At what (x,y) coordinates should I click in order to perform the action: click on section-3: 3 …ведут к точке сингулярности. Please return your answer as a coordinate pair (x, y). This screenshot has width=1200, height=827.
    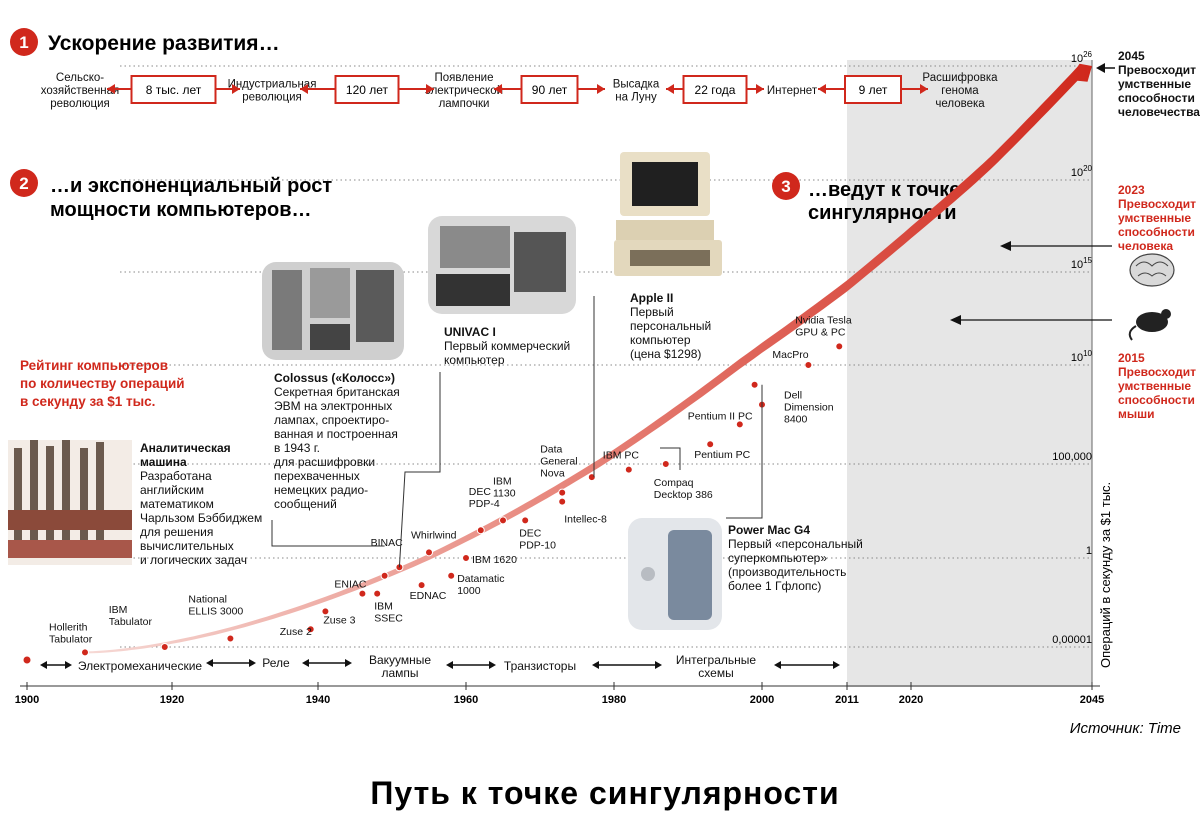
    Looking at the image, I should click on (866, 198).